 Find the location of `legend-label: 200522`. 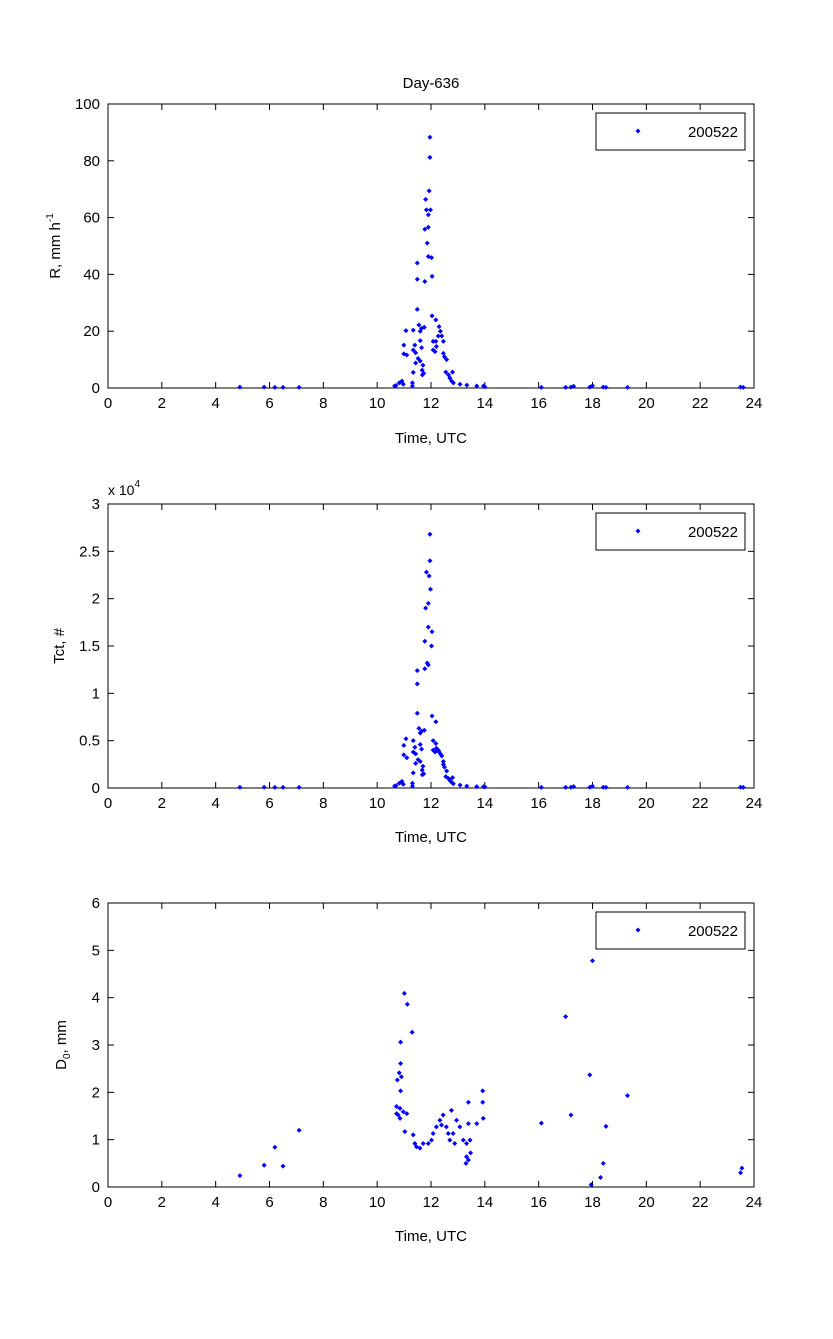

legend-label: 200522 is located at coordinates (713, 132).